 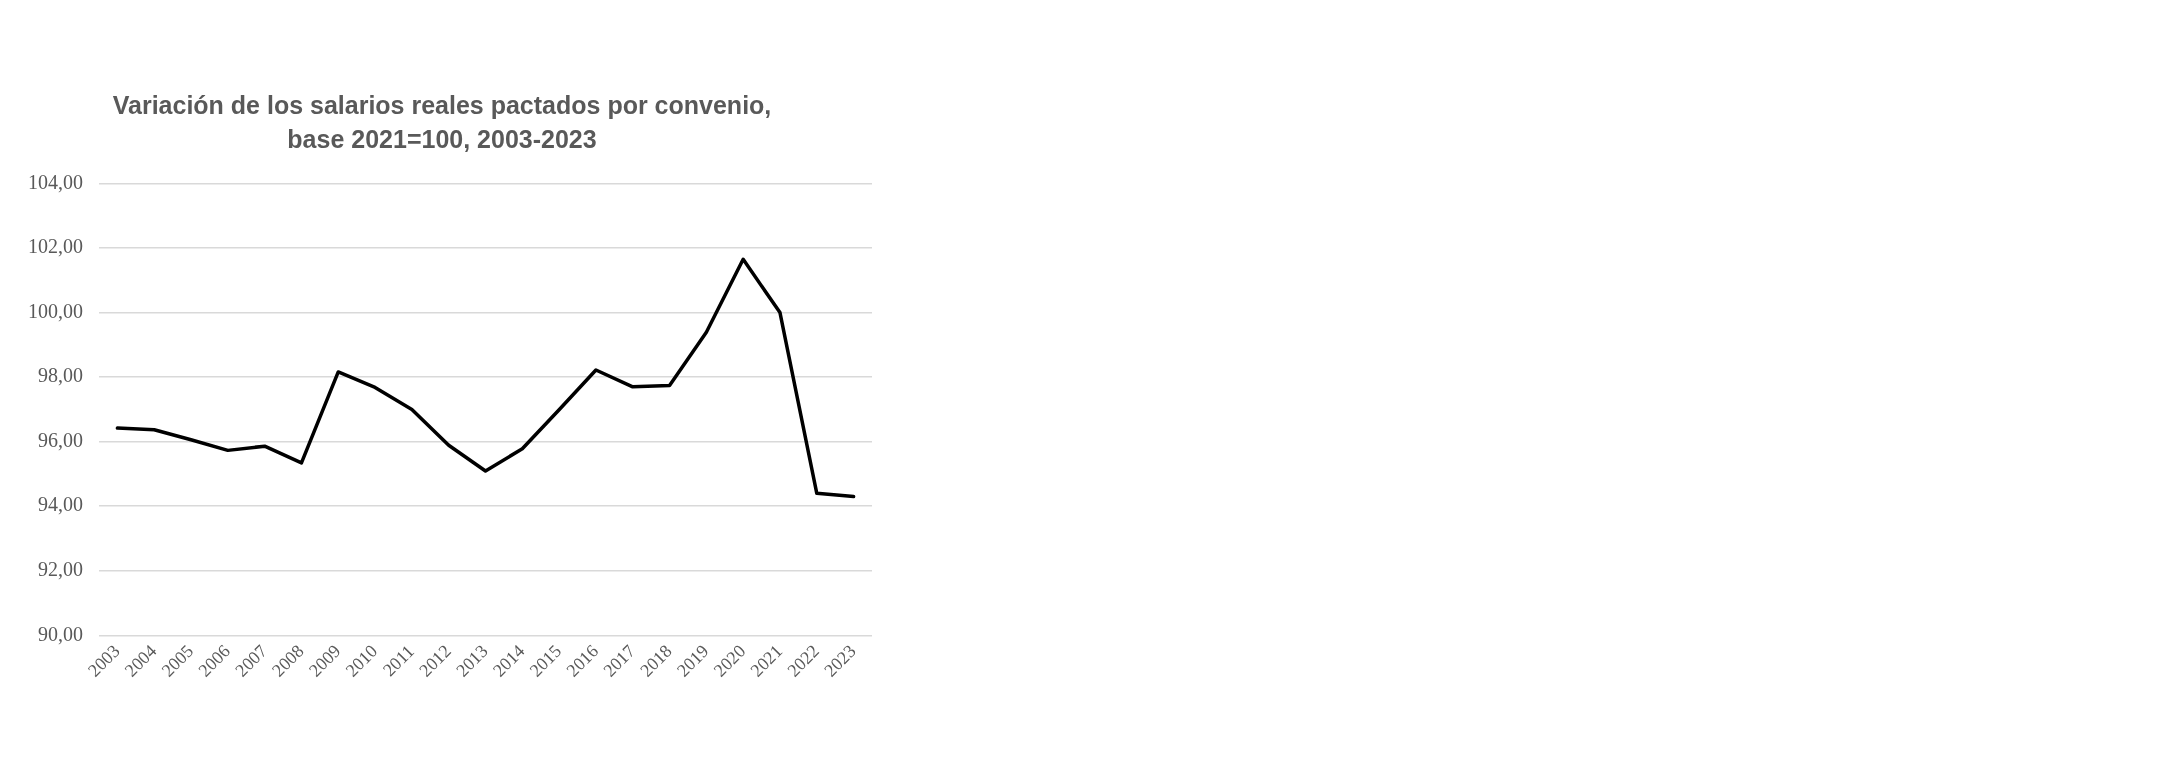 I want to click on y-tick-label: 100,00, so click(x=55, y=310).